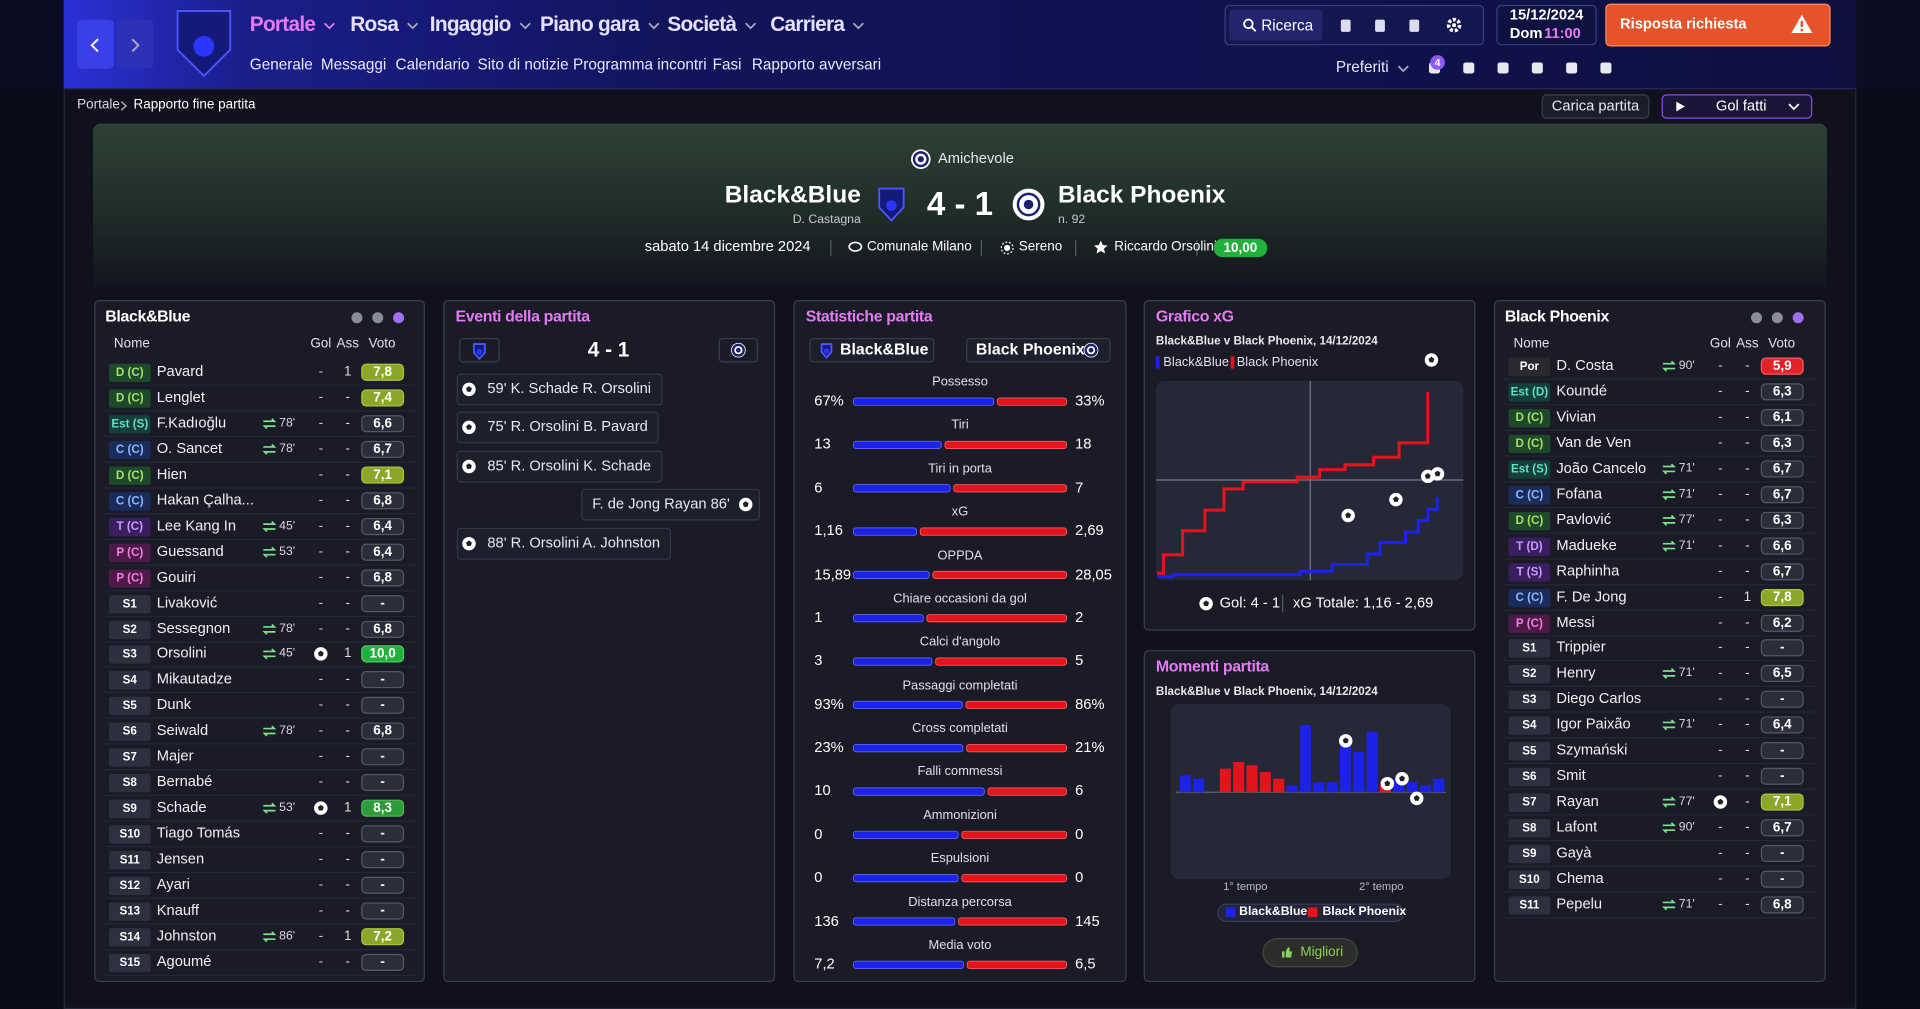  I want to click on load-match-button, so click(1595, 106).